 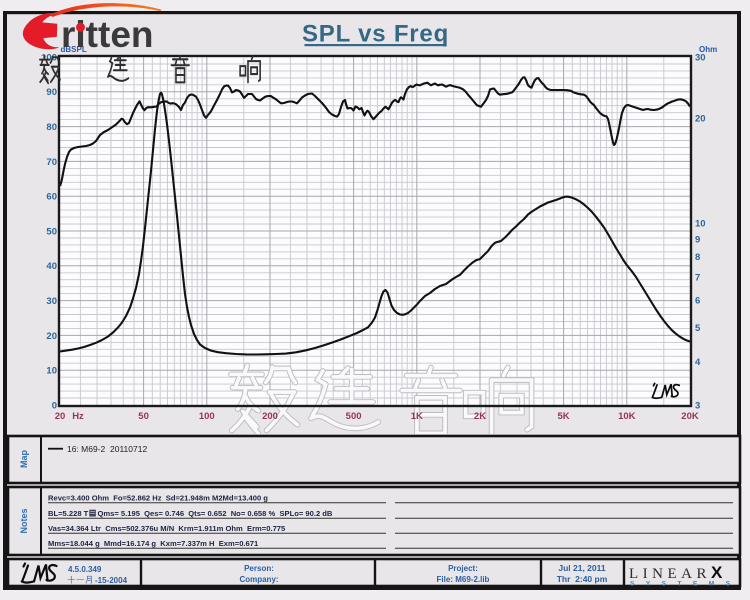 What do you see at coordinates (259, 568) in the screenshot?
I see `svg-text: Person:` at bounding box center [259, 568].